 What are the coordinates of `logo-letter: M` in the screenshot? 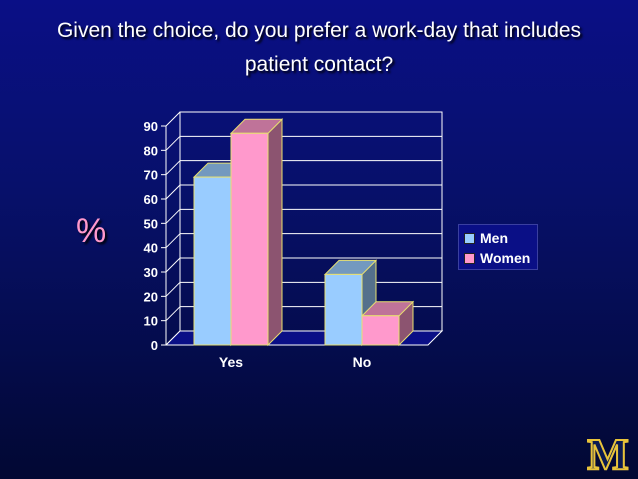 It's located at (608, 455).